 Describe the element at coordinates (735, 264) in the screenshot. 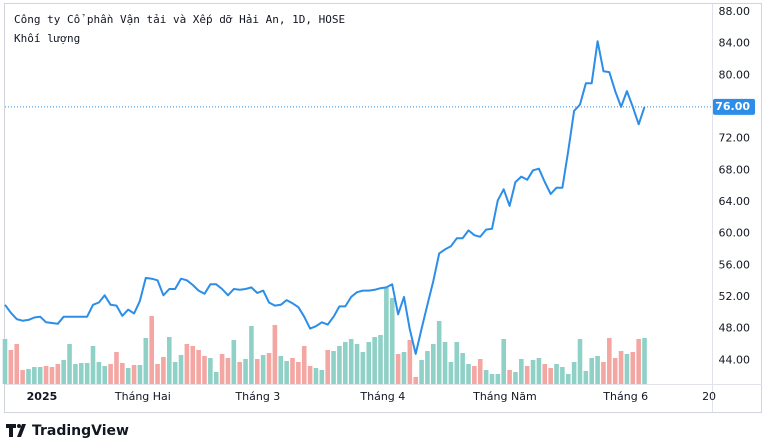

I see `y-tick-label: 56.00` at that location.